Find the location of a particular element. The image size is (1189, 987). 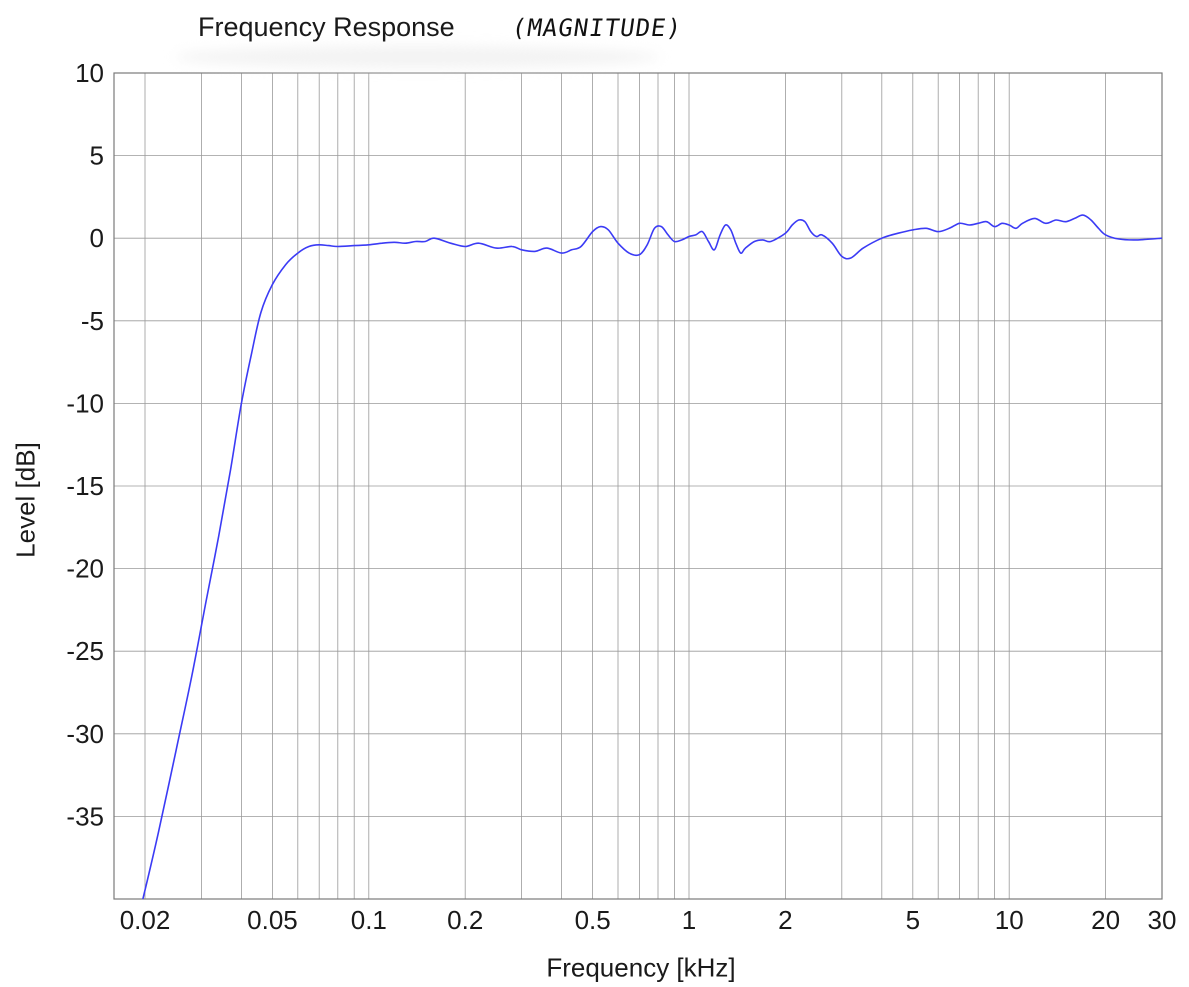

y-tick-label: -5 is located at coordinates (92, 321).